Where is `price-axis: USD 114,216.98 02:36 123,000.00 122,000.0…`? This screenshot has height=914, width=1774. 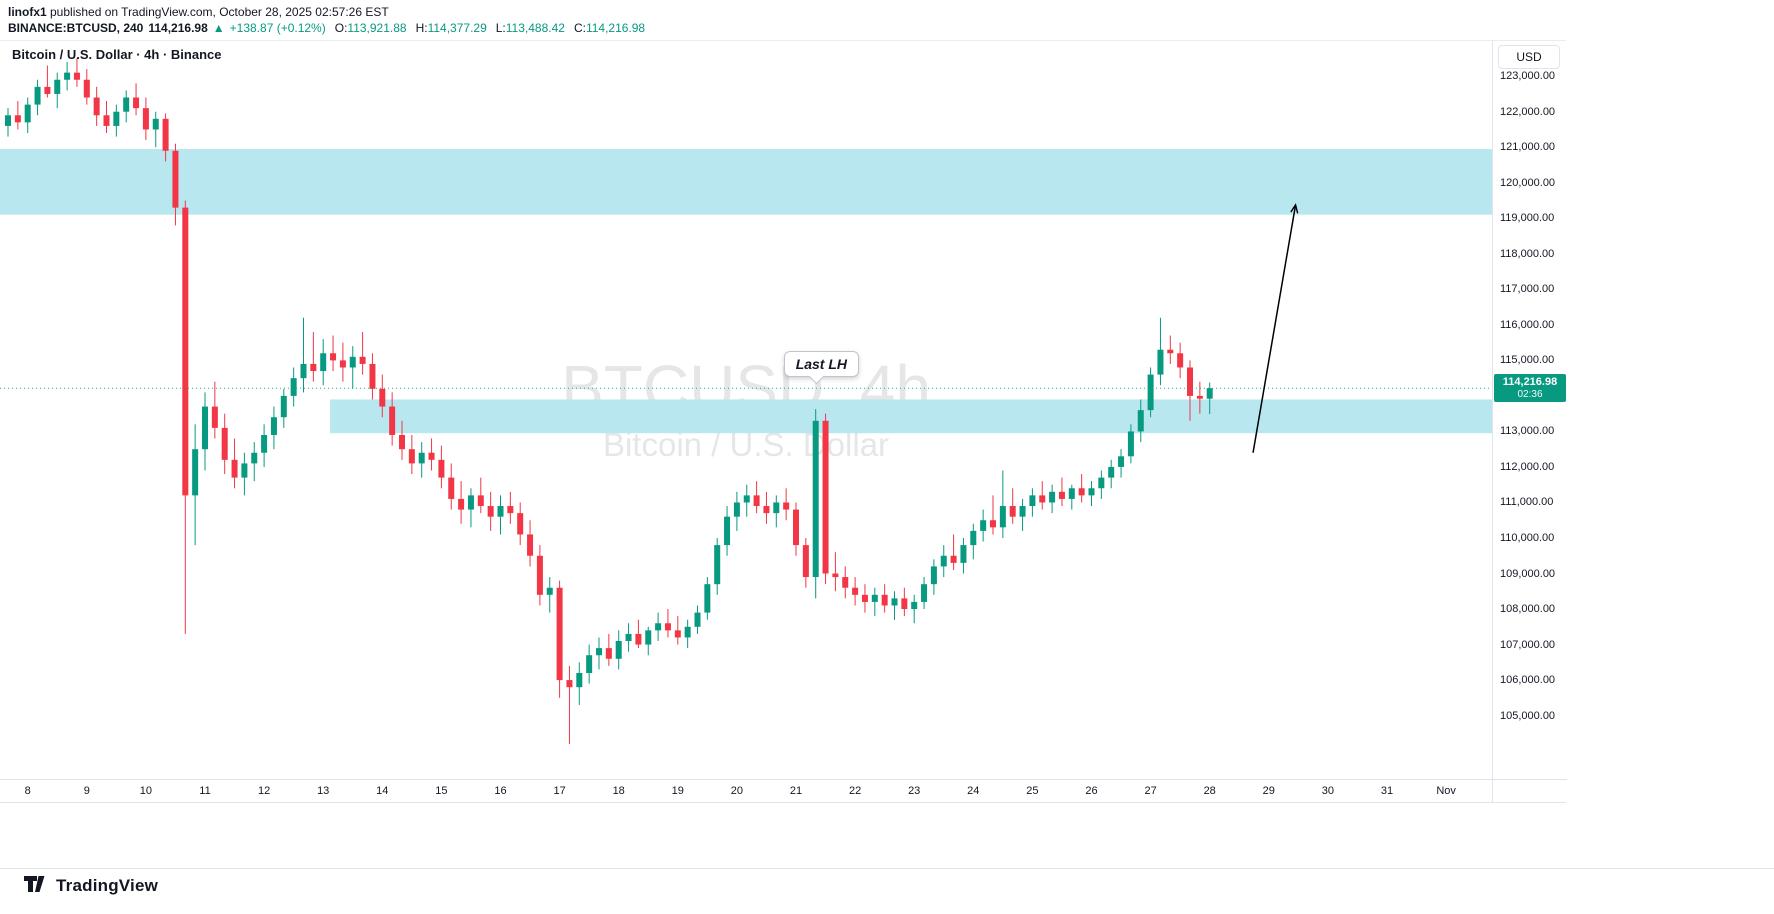 price-axis: USD 114,216.98 02:36 123,000.00 122,000.0… is located at coordinates (1529, 410).